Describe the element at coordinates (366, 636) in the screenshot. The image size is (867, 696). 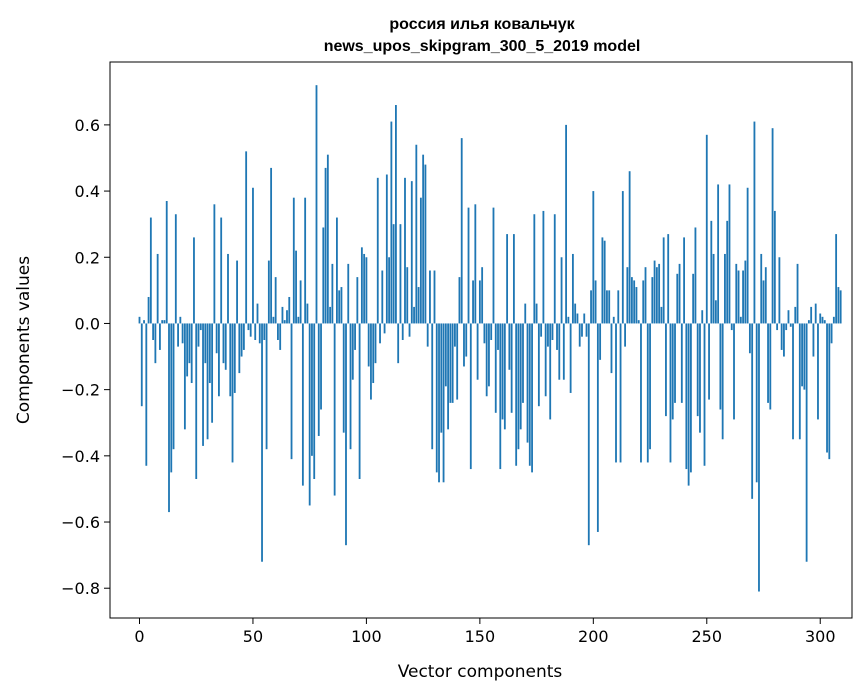
I see `x-tick-label: 100` at that location.